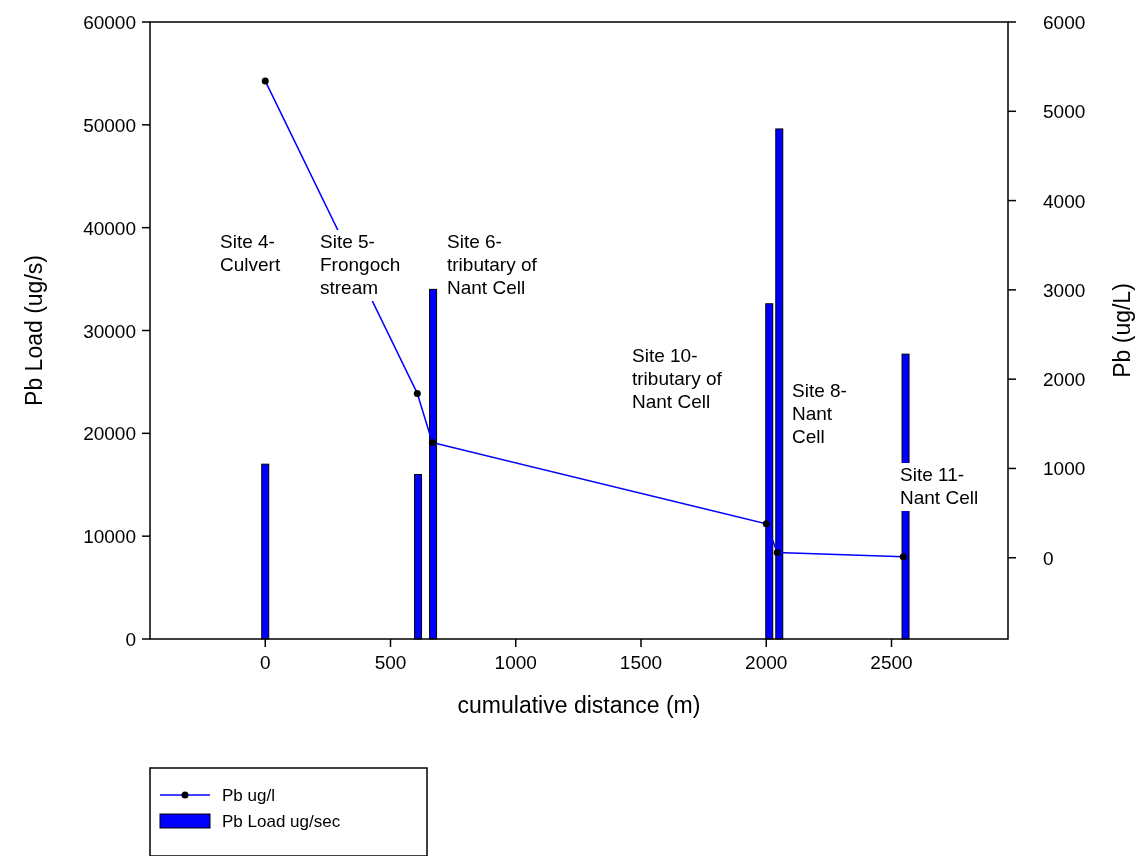 This screenshot has height=856, width=1140. What do you see at coordinates (766, 662) in the screenshot?
I see `x-tick-label: 2000` at bounding box center [766, 662].